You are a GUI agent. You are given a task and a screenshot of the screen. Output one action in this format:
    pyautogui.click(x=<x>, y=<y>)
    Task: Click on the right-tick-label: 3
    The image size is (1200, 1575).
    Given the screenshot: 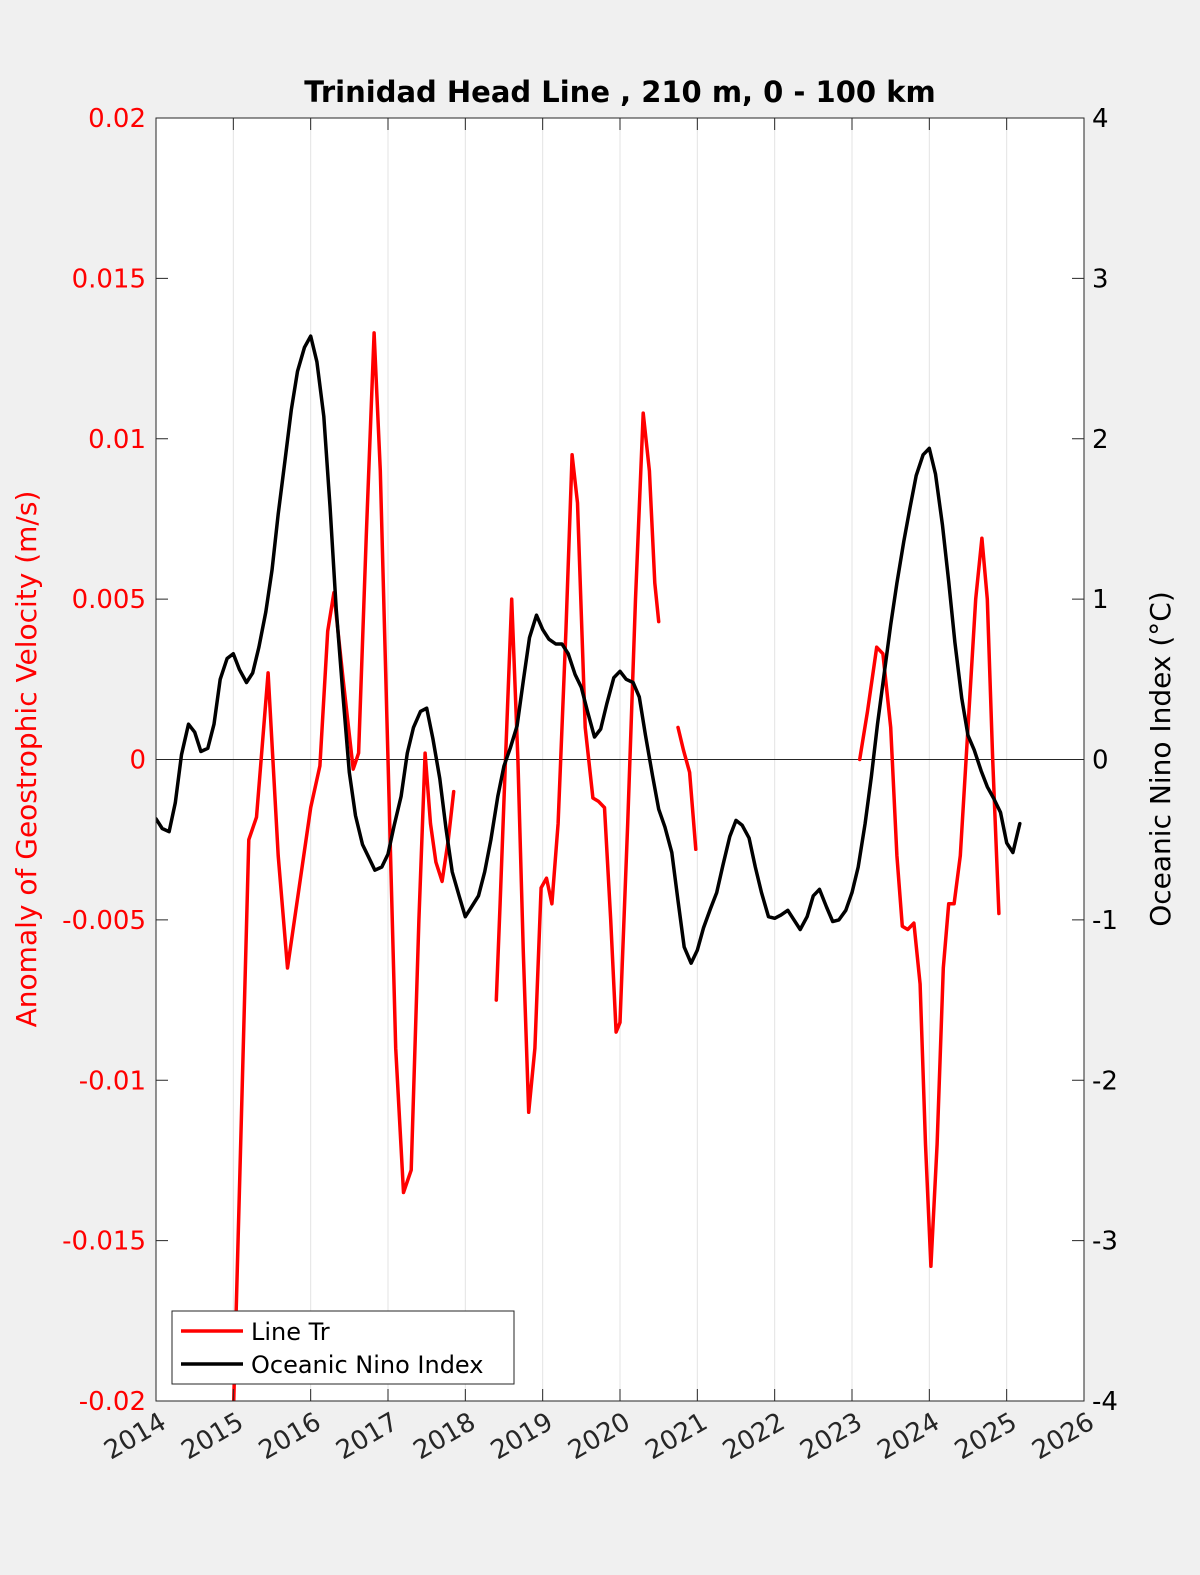 What is the action you would take?
    pyautogui.click(x=1100, y=279)
    